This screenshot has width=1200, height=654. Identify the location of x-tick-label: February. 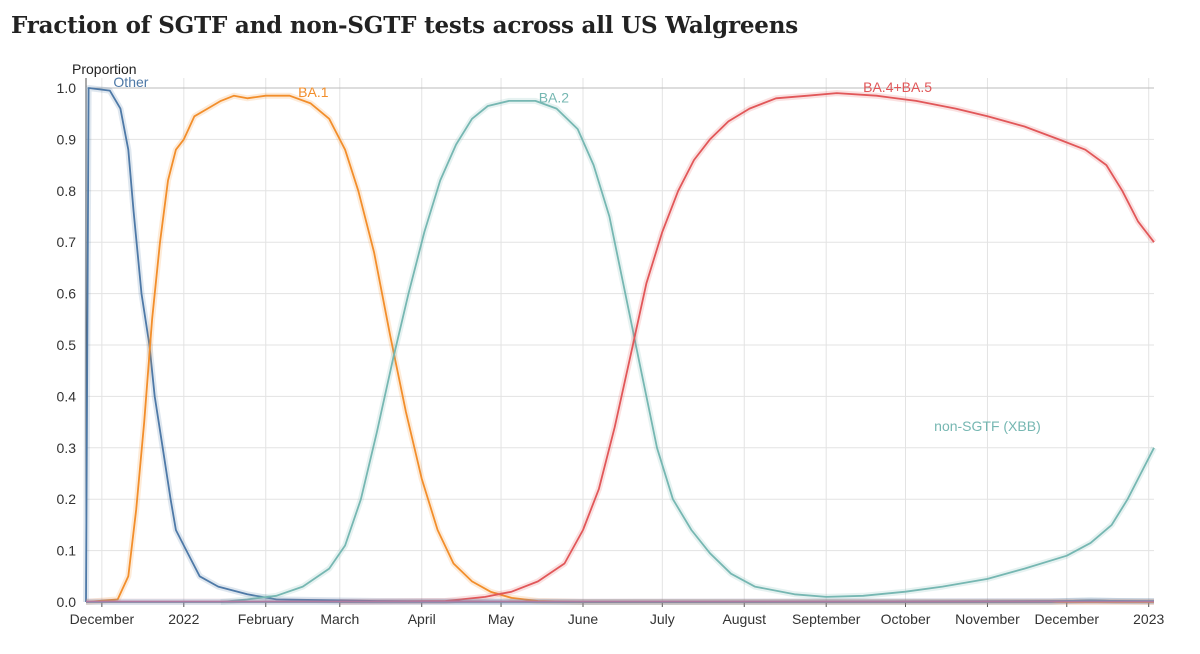
(266, 619).